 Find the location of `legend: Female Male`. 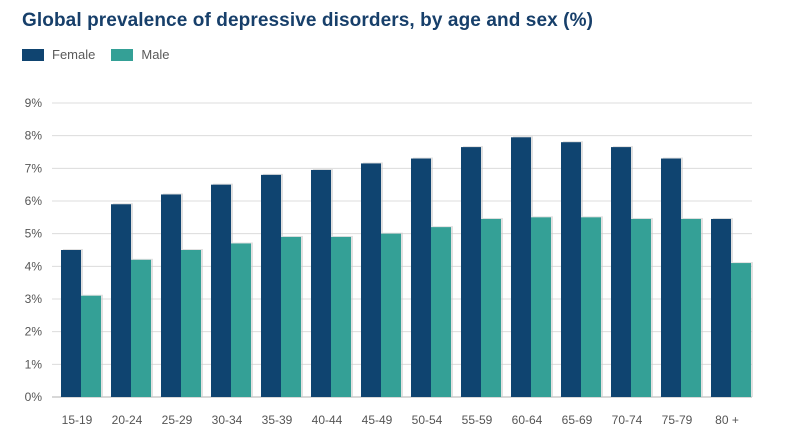

legend: Female Male is located at coordinates (104, 54).